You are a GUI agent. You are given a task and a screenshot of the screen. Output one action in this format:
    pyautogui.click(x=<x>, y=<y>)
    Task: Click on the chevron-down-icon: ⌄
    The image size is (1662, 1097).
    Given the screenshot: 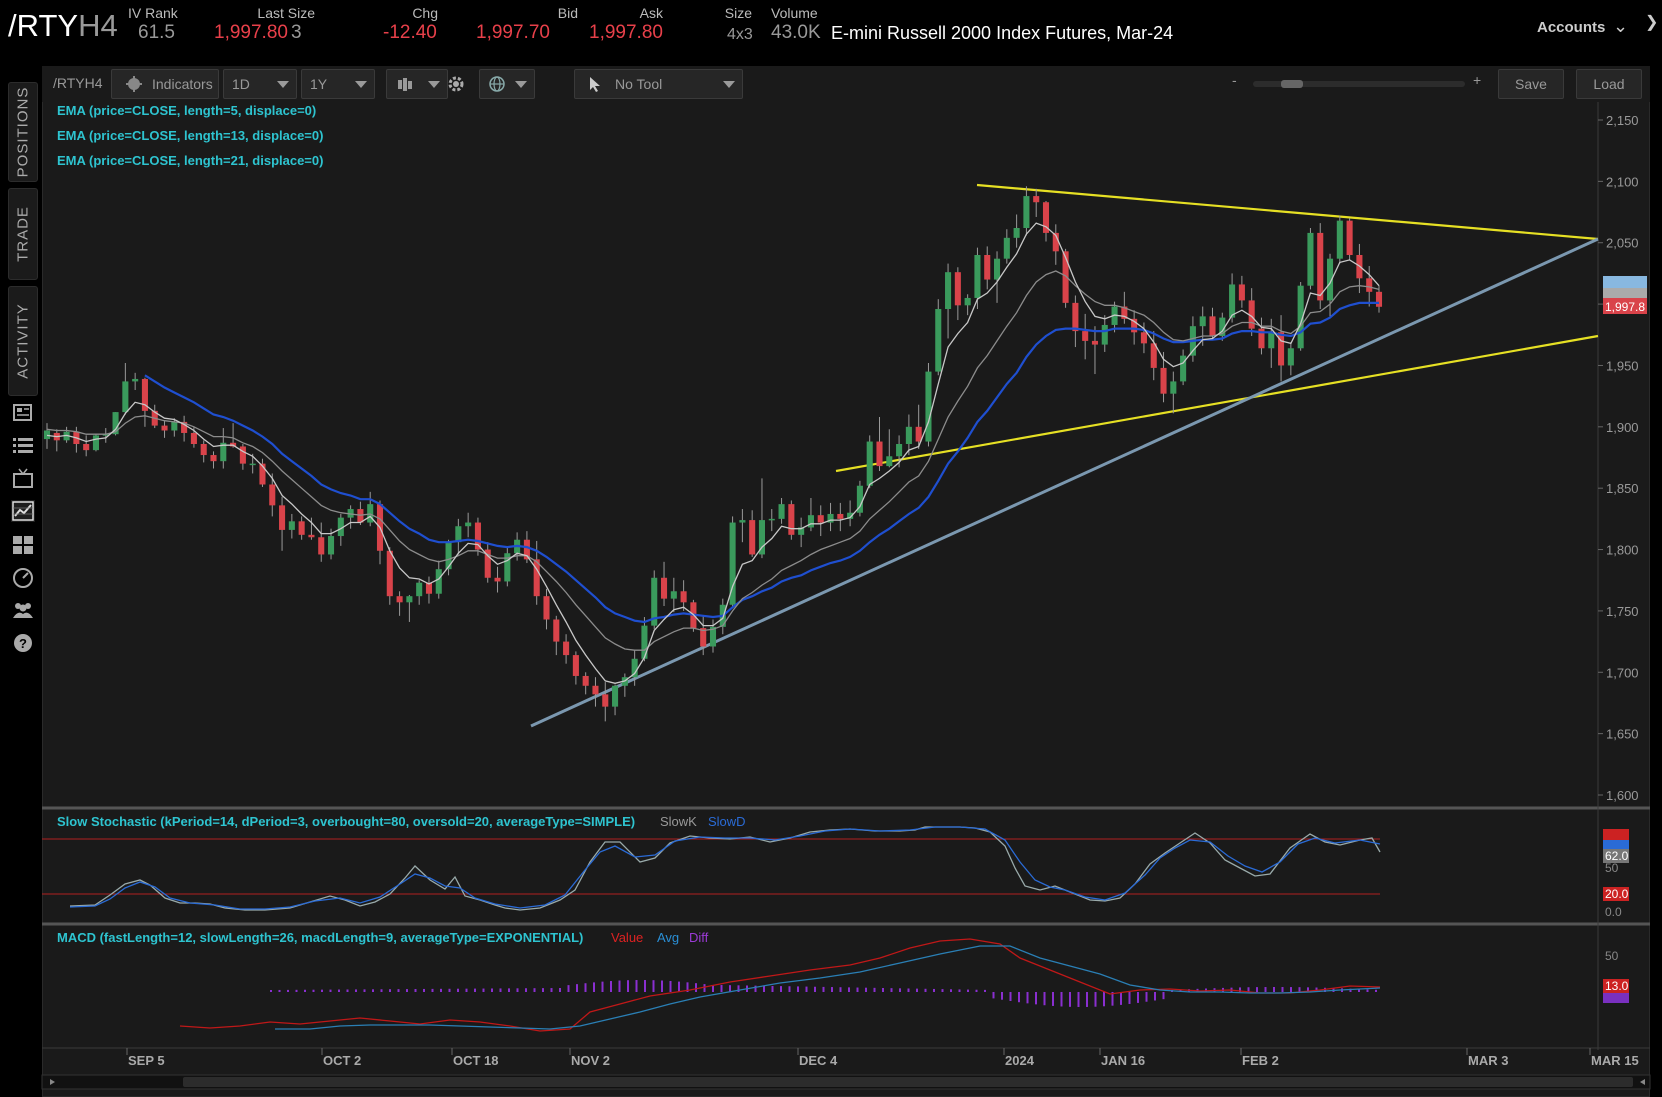 What is the action you would take?
    pyautogui.click(x=1621, y=26)
    